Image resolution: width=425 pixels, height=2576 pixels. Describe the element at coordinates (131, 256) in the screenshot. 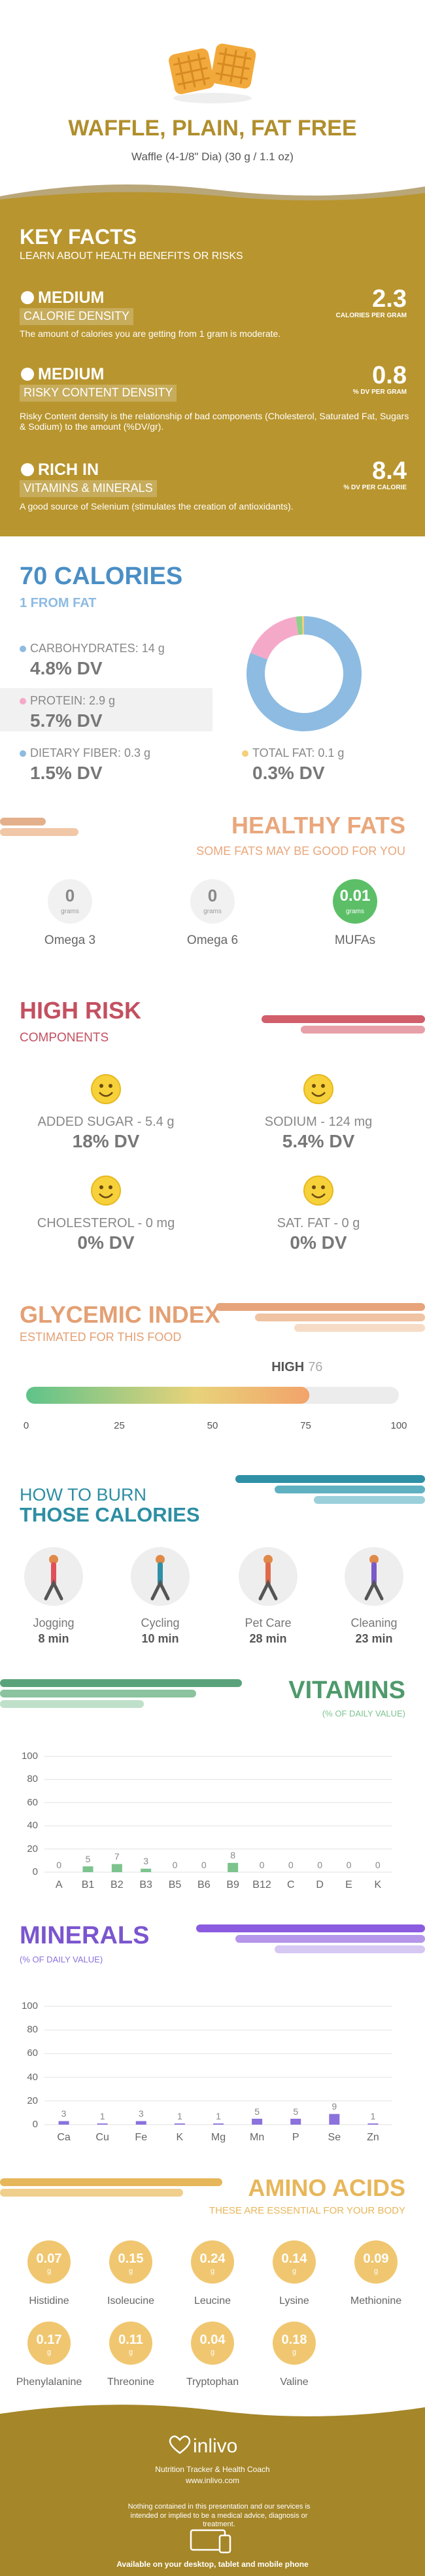

I see `section-subtitle: LEARN ABOUT HEALTH BENEFITS OR RISKS` at that location.